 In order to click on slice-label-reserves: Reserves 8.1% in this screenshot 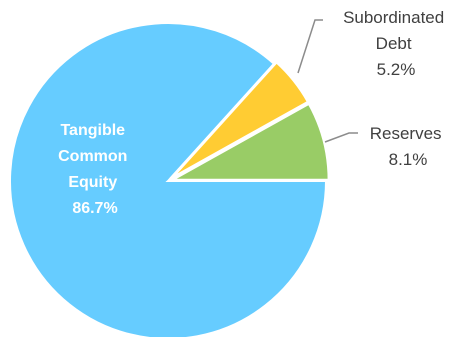, I will do `click(408, 146)`.